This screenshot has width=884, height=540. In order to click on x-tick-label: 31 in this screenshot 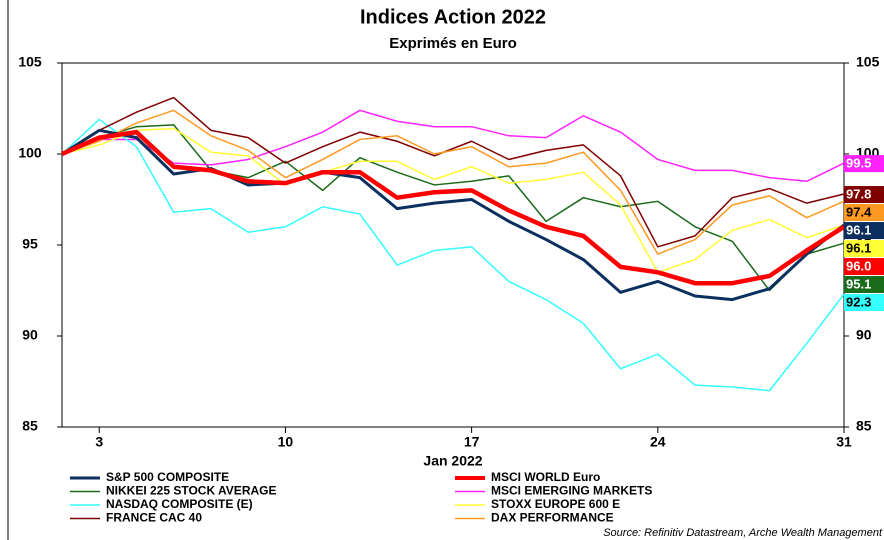, I will do `click(844, 442)`.